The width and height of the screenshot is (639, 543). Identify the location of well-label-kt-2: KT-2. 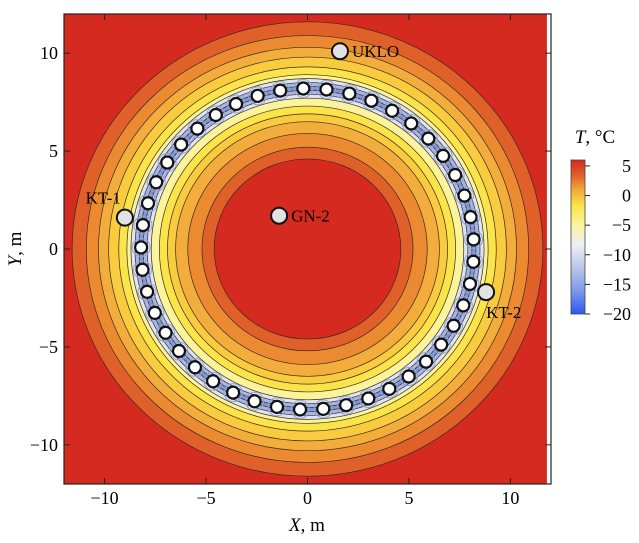
(503, 312).